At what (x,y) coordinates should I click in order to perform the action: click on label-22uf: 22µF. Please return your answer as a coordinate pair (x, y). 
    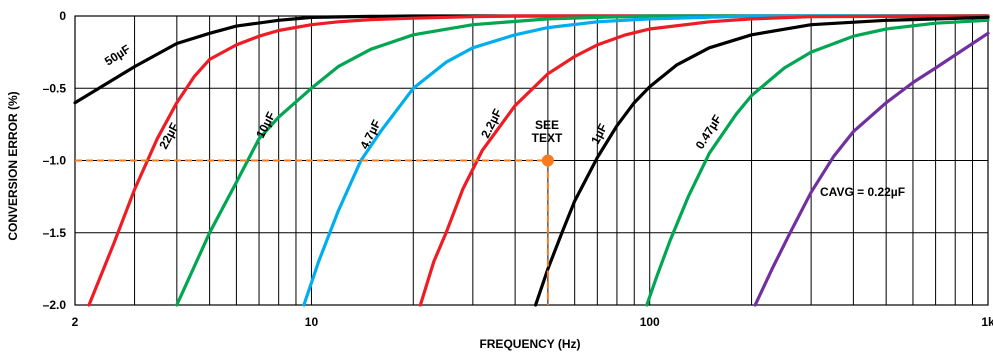
    Looking at the image, I should click on (168, 135).